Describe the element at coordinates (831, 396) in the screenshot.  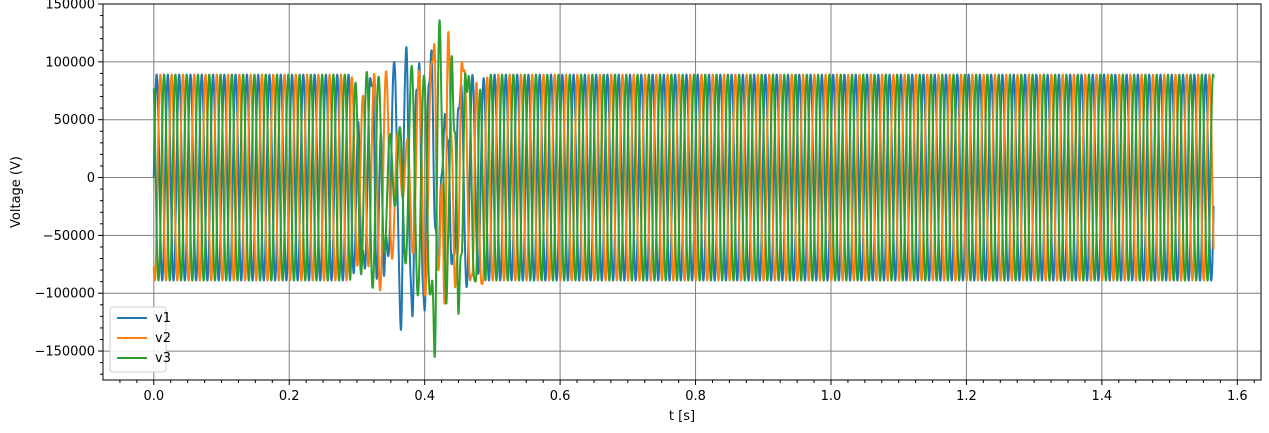
I see `x-tick-label: 1.0` at that location.